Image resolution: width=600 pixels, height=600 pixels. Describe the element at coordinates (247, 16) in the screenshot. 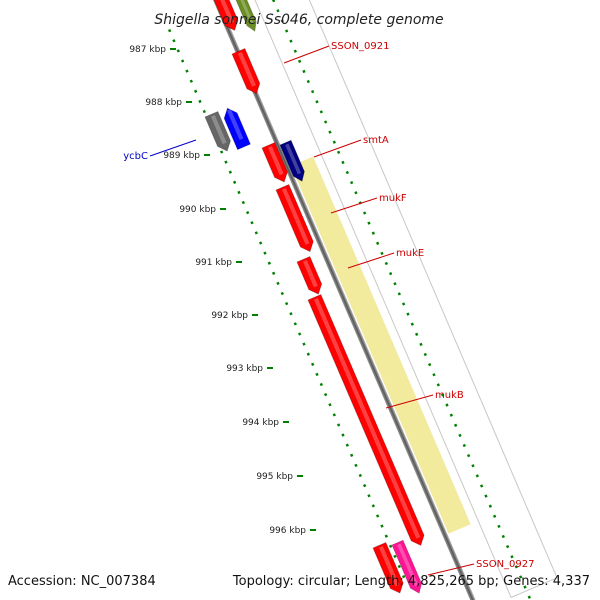

I see `cds-arrow-olive` at that location.